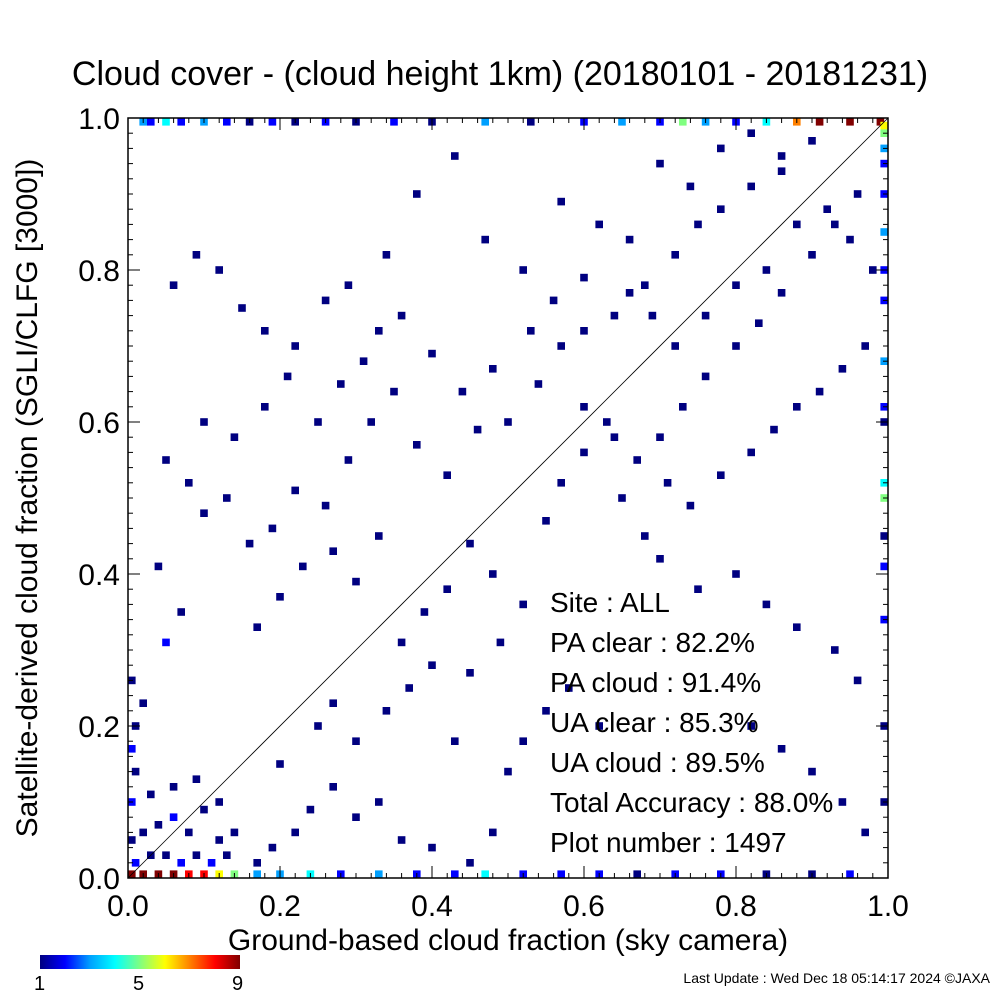 The height and width of the screenshot is (1000, 1000). I want to click on y-tick-label: 0.0, so click(99, 879).